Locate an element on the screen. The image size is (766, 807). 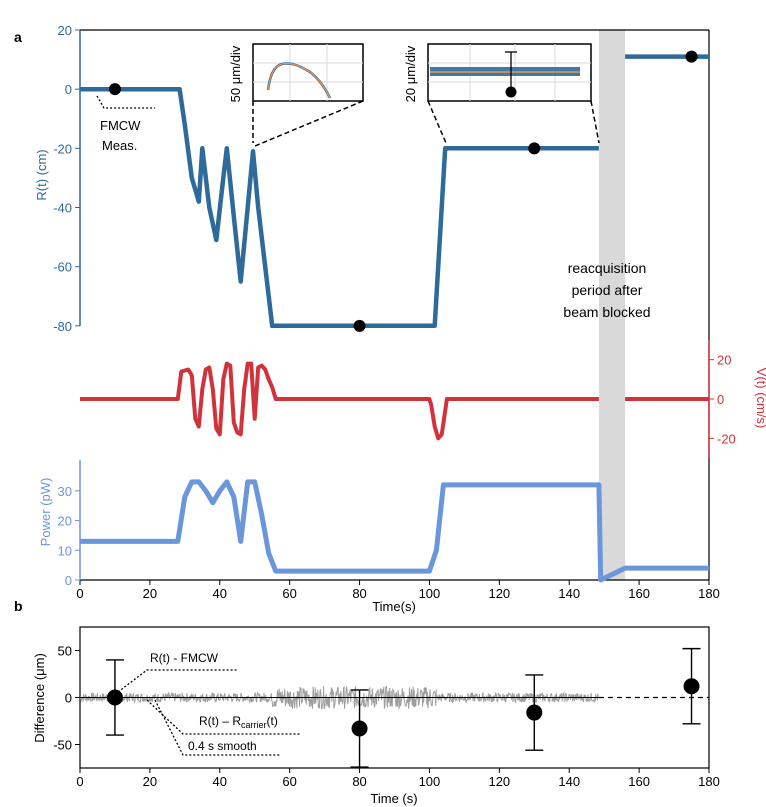
x-tick-label: 20 is located at coordinates (150, 593).